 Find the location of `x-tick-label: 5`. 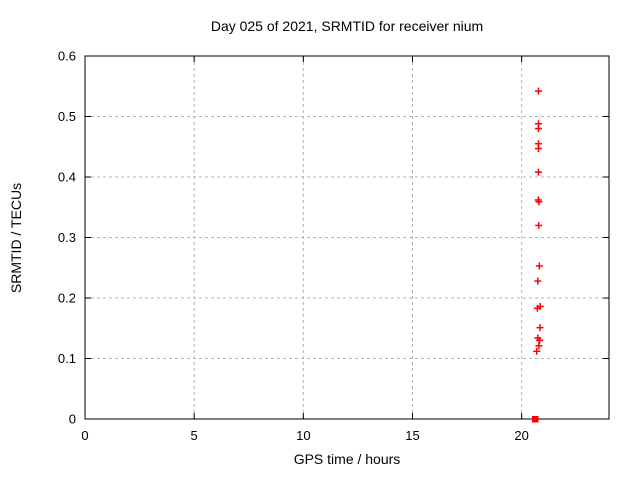

x-tick-label: 5 is located at coordinates (194, 435).